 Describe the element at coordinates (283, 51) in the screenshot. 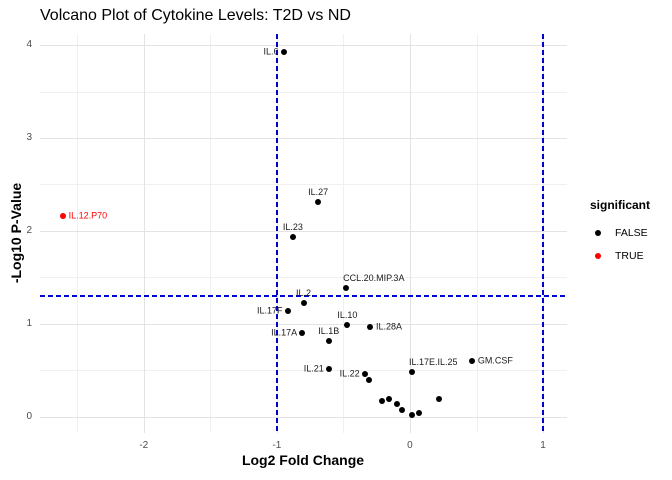

I see `data-point-IL.6` at that location.